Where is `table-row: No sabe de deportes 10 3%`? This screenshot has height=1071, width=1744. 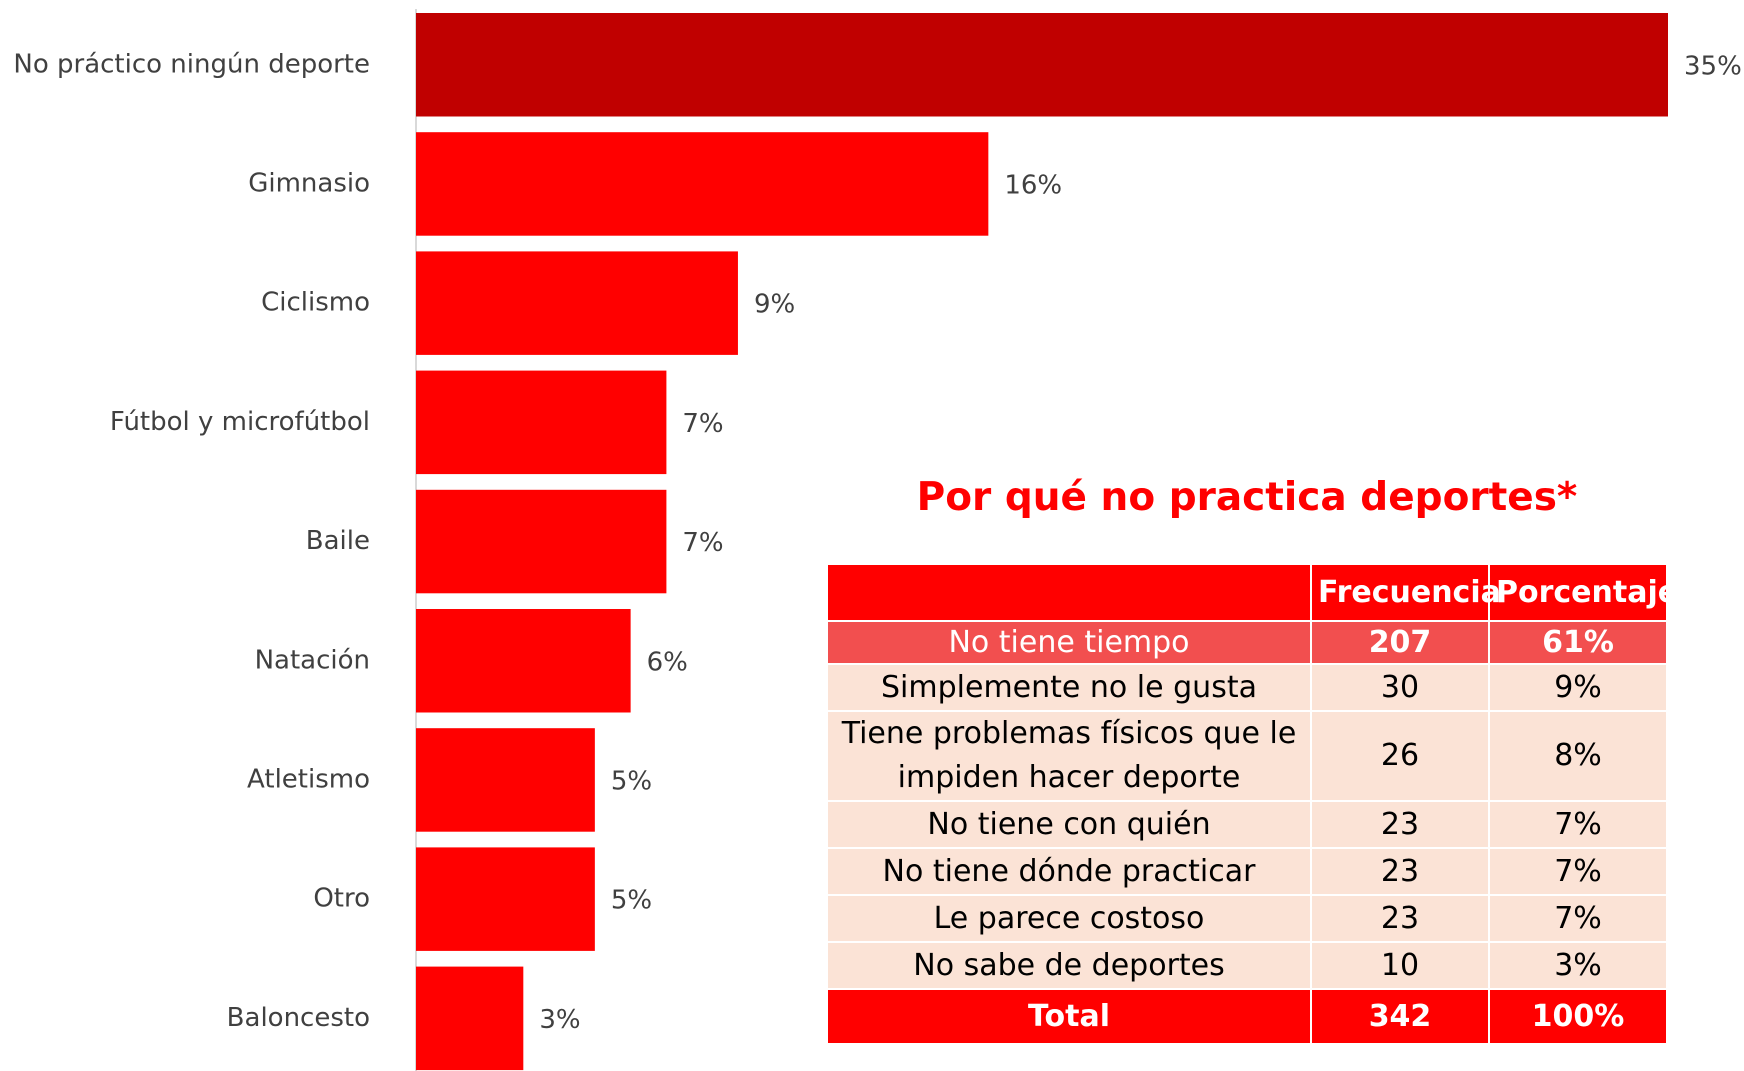 table-row: No sabe de deportes 10 3% is located at coordinates (1247, 965).